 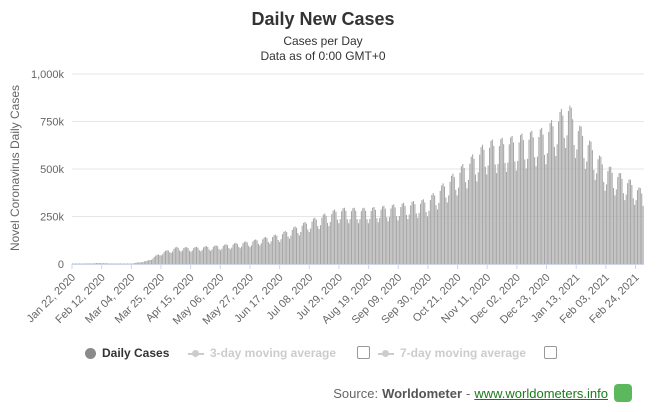 I want to click on legend-checkbox-3-day-average, so click(x=363, y=352).